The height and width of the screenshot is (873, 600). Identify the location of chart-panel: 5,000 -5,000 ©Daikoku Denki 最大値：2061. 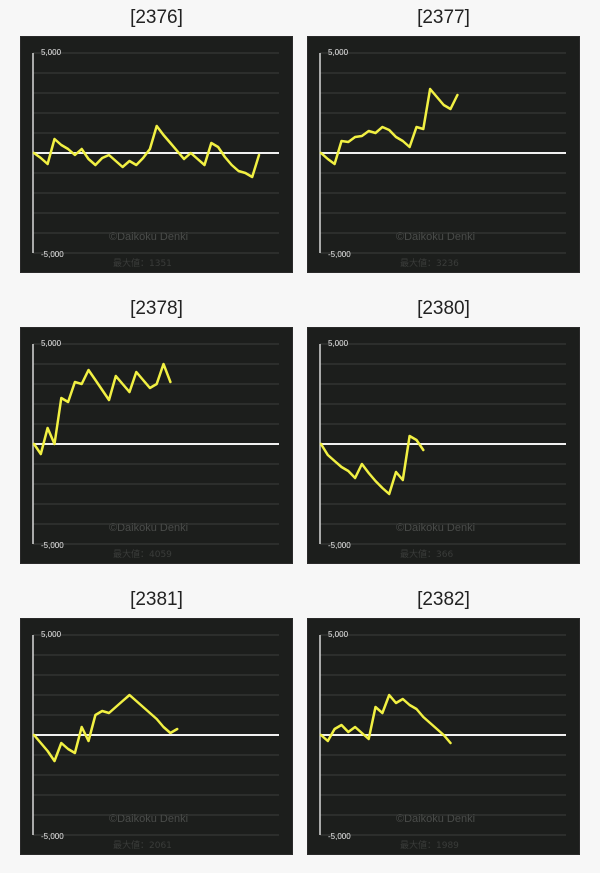
(156, 736).